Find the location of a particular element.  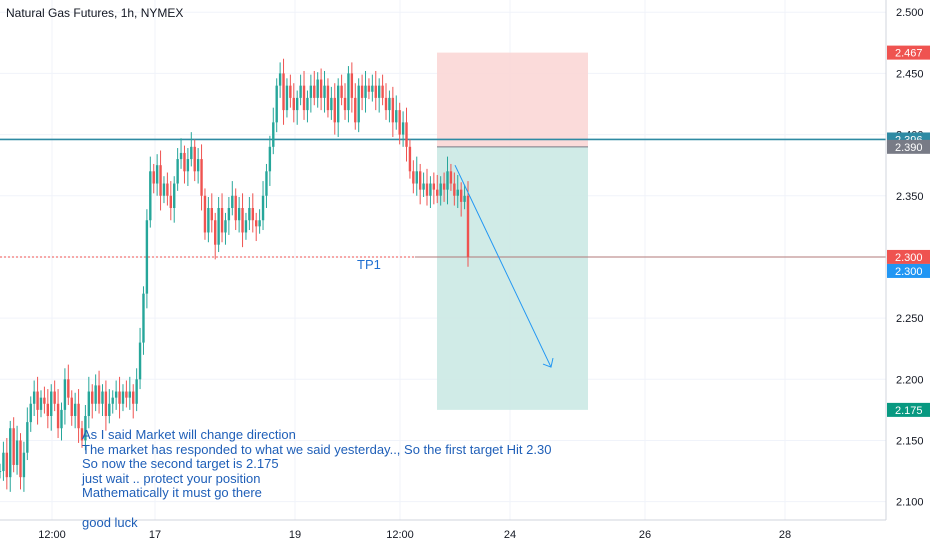

price-label-text: 2.390 is located at coordinates (909, 148).